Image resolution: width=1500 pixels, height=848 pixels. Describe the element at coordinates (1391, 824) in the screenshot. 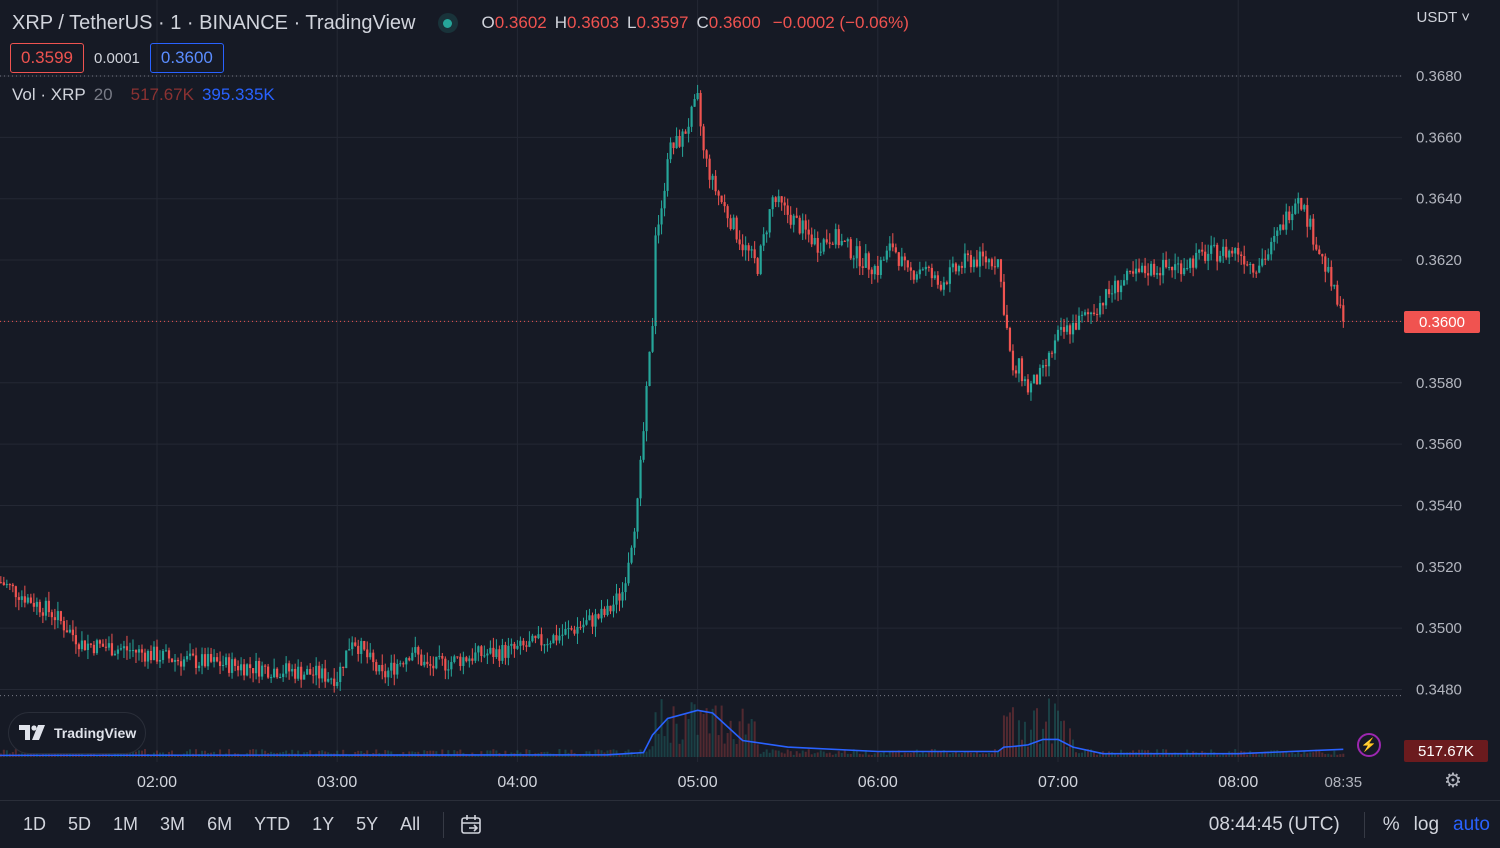

I see `percent-scale-button: %` at that location.